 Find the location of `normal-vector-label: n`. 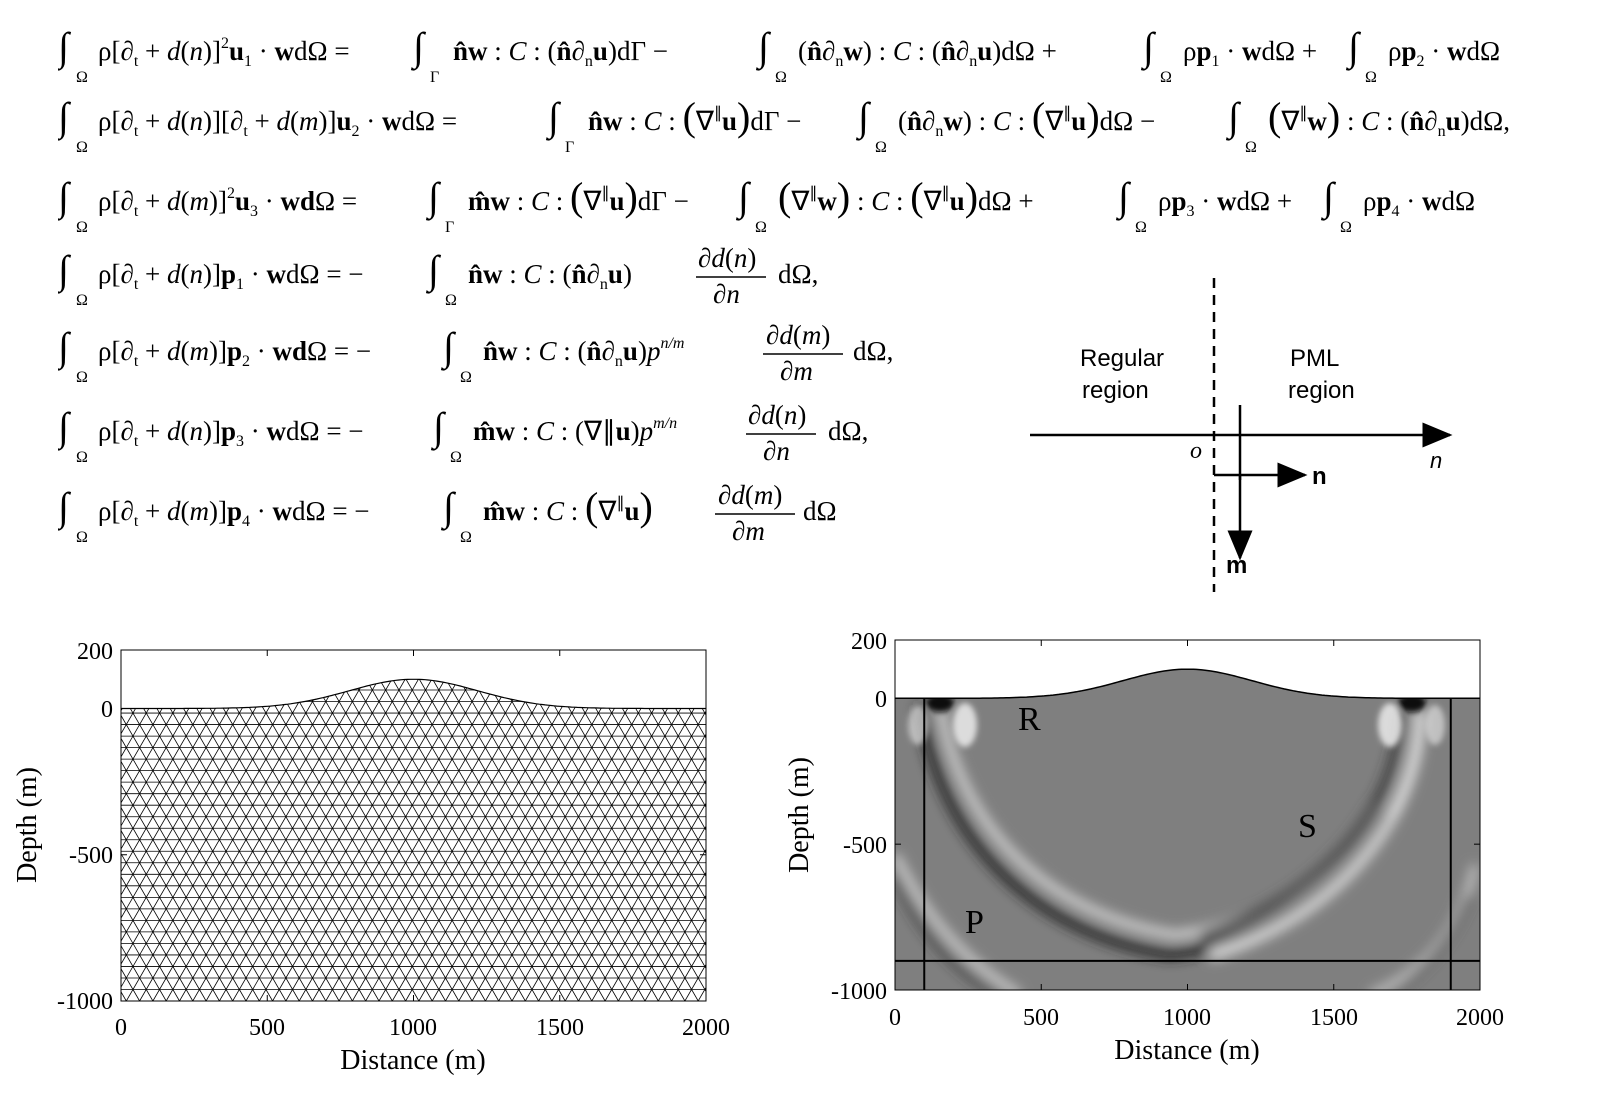

normal-vector-label: n is located at coordinates (1319, 476).